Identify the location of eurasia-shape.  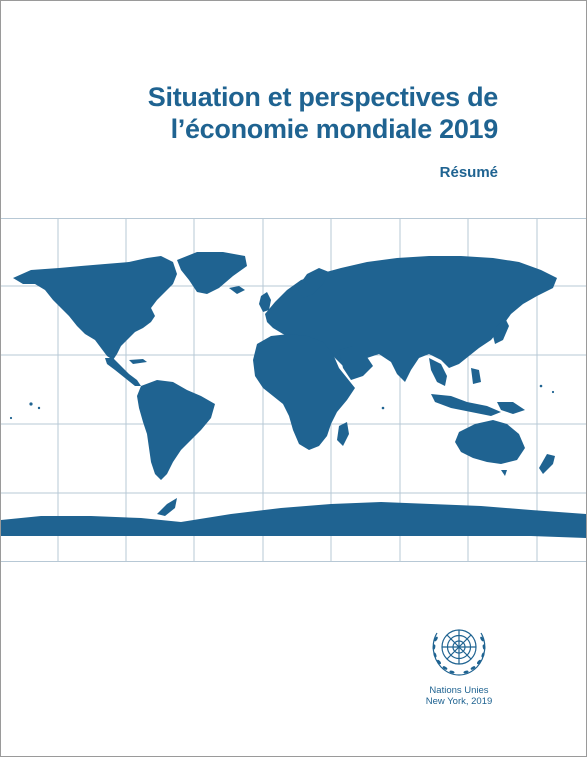
(411, 319).